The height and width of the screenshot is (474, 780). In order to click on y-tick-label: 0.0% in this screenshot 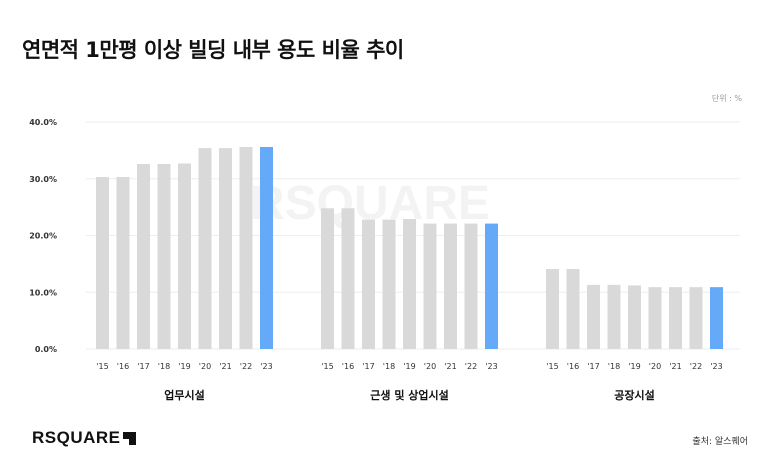, I will do `click(46, 349)`.